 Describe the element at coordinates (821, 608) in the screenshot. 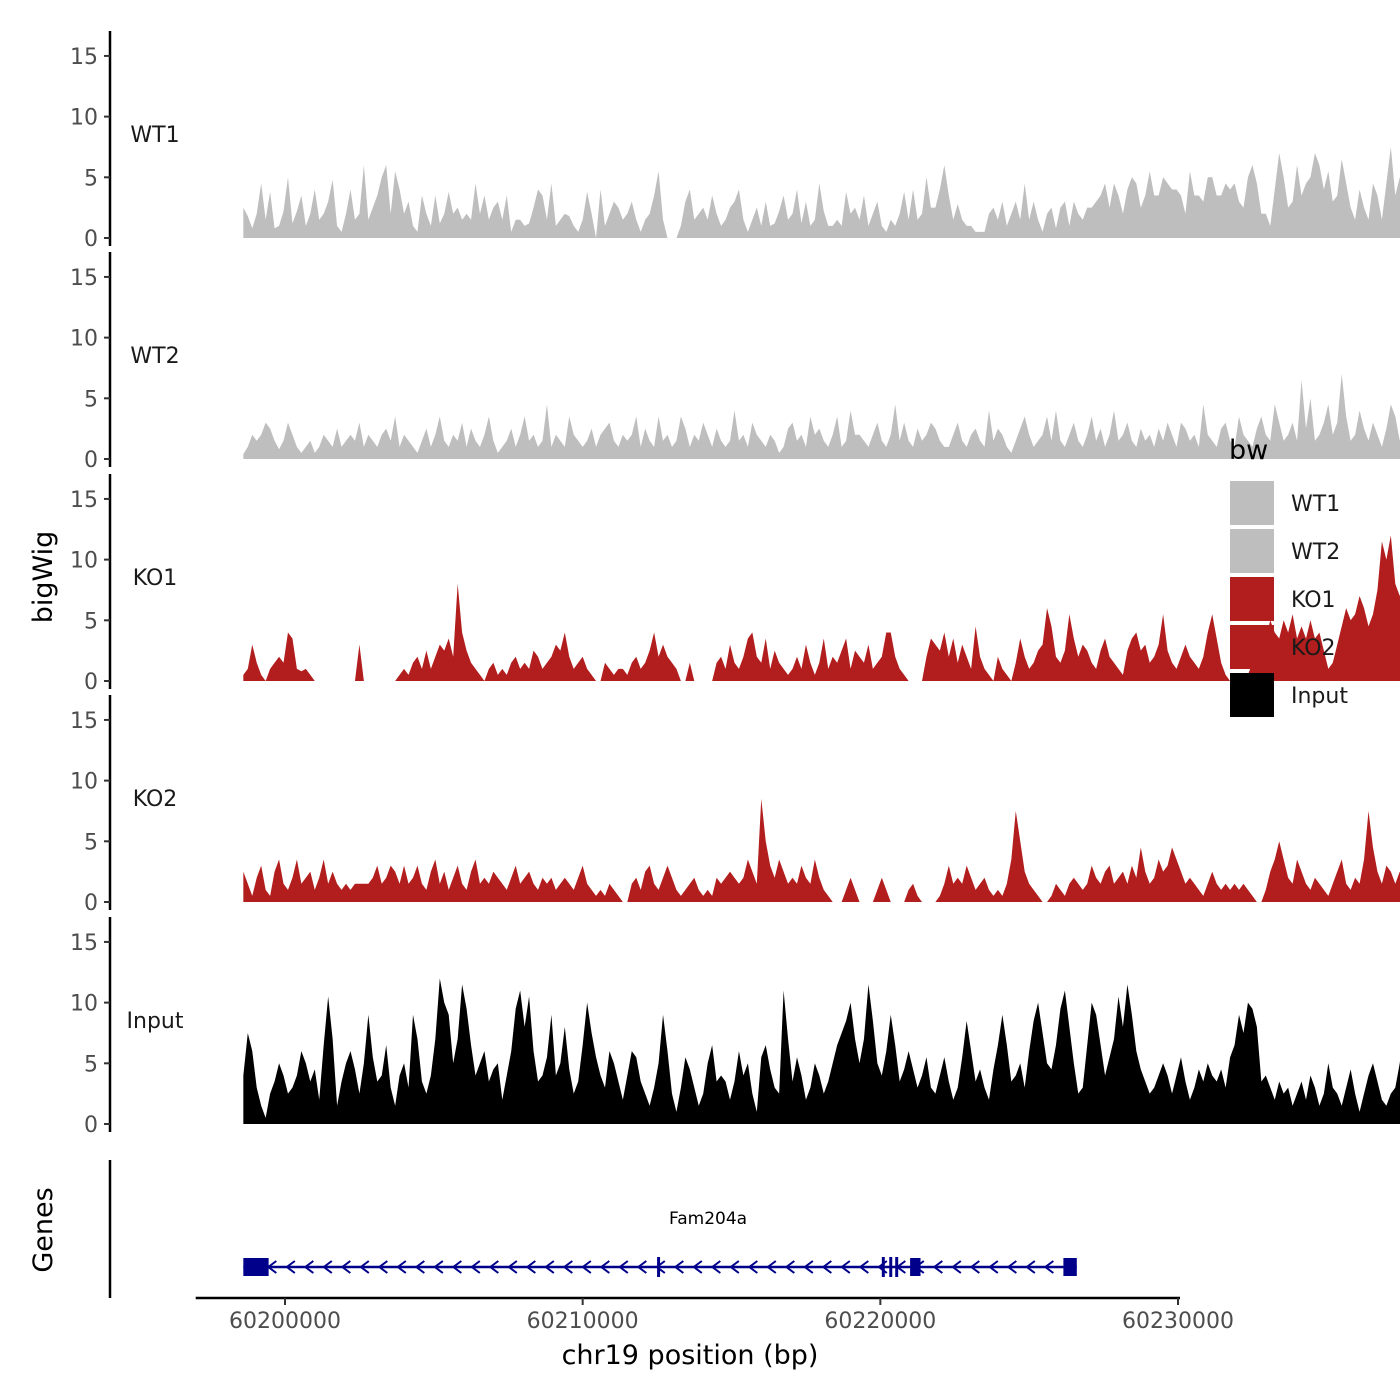

I see `signal-area-ko1` at that location.